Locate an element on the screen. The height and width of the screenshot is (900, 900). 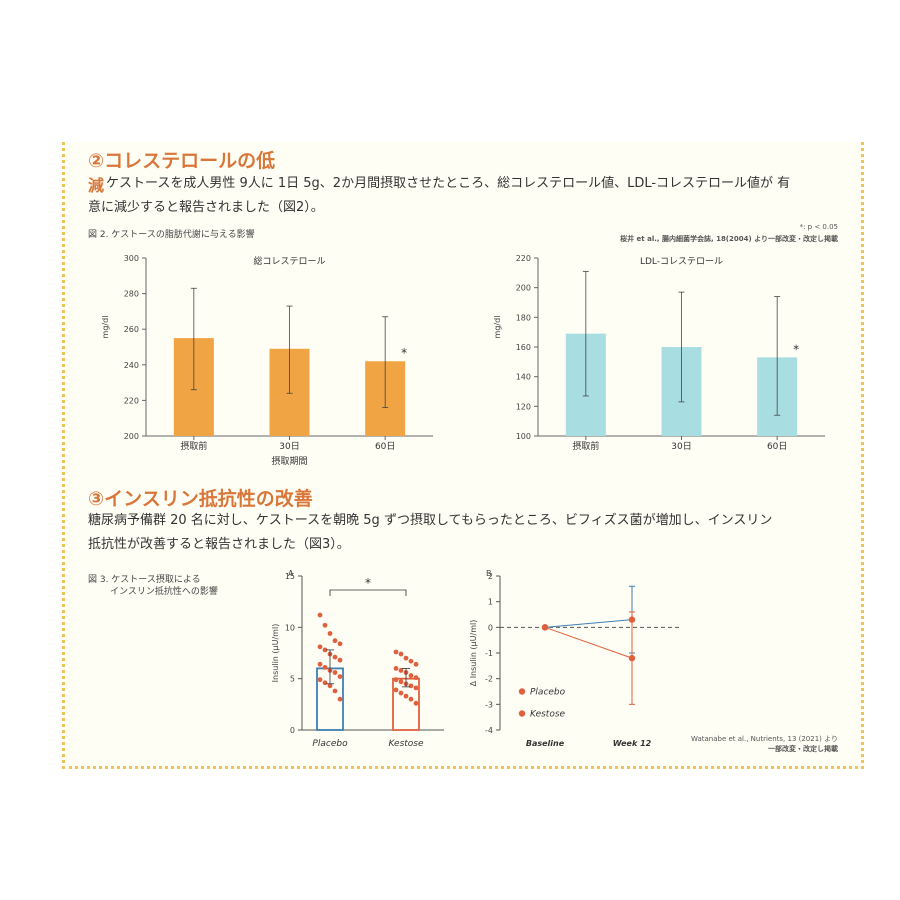
x-tick-label: 30日 is located at coordinates (681, 446).